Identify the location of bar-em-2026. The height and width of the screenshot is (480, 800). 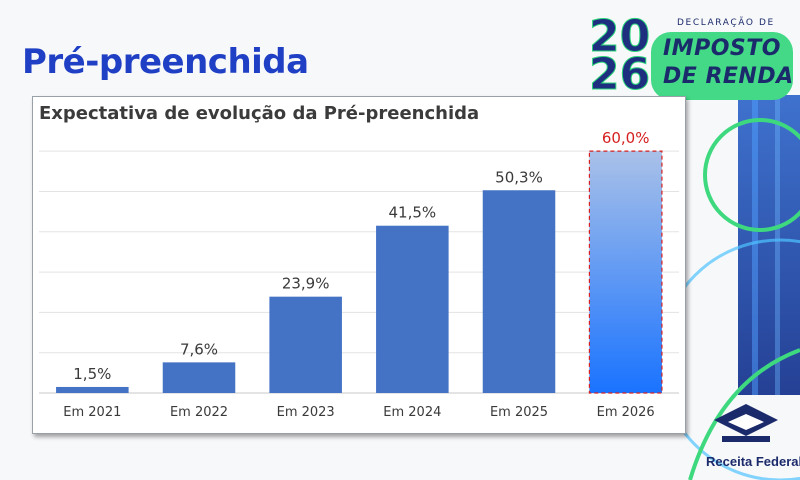
(625, 272).